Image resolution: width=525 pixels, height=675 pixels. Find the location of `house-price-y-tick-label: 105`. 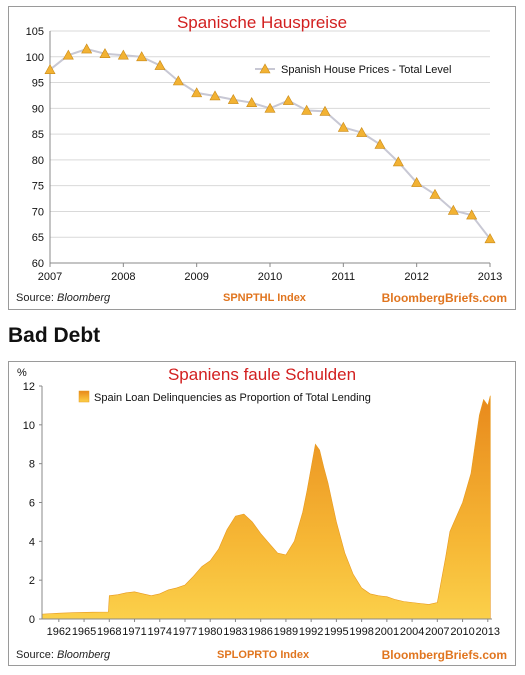

house-price-y-tick-label: 105 is located at coordinates (35, 32).